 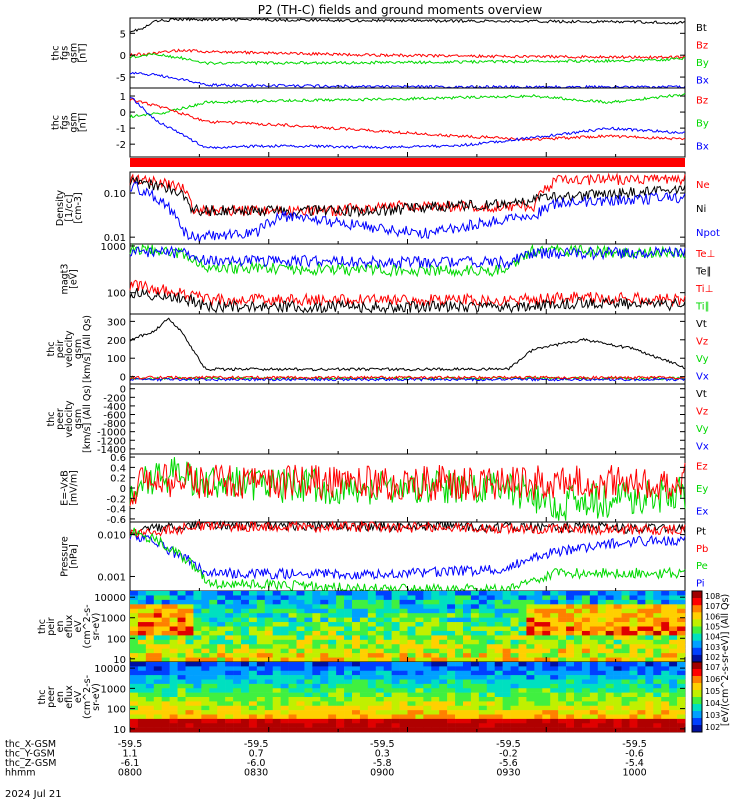 What do you see at coordinates (83, 52) in the screenshot?
I see `y-axis-label: [nT]` at bounding box center [83, 52].